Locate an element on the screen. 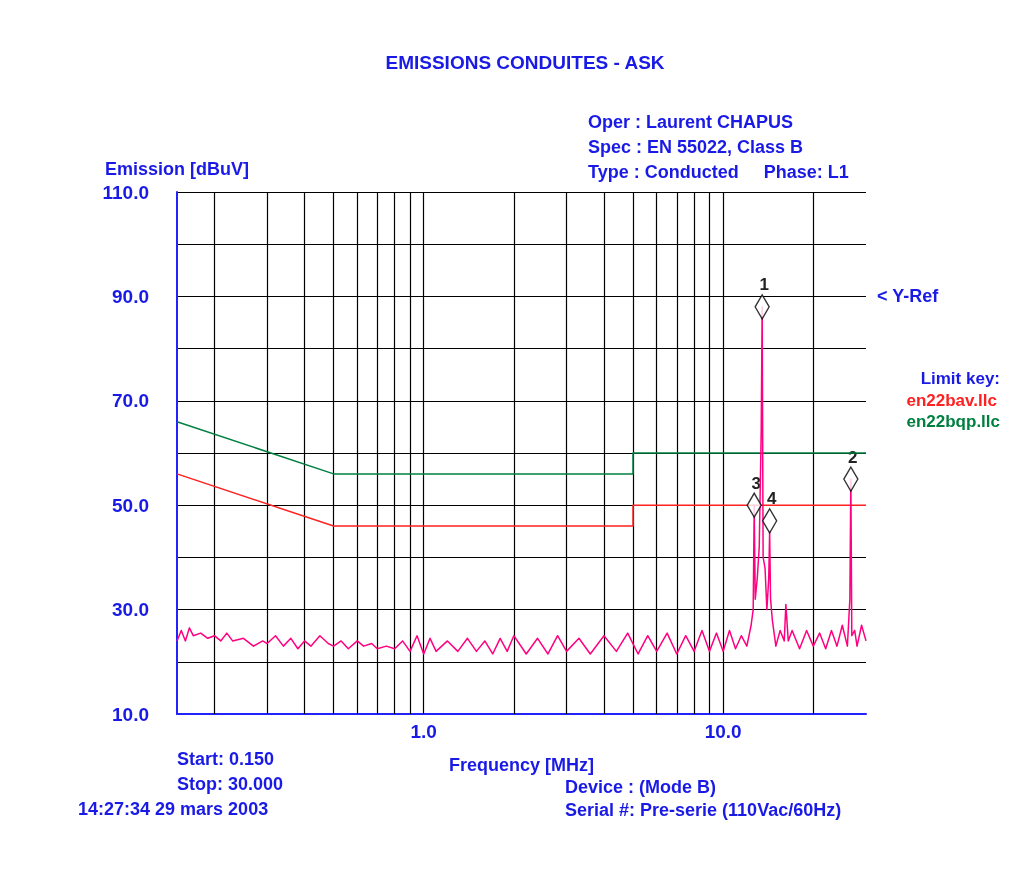 The image size is (1020, 890). chart-title: EMISSIONS CONDUITES - ASK is located at coordinates (525, 62).